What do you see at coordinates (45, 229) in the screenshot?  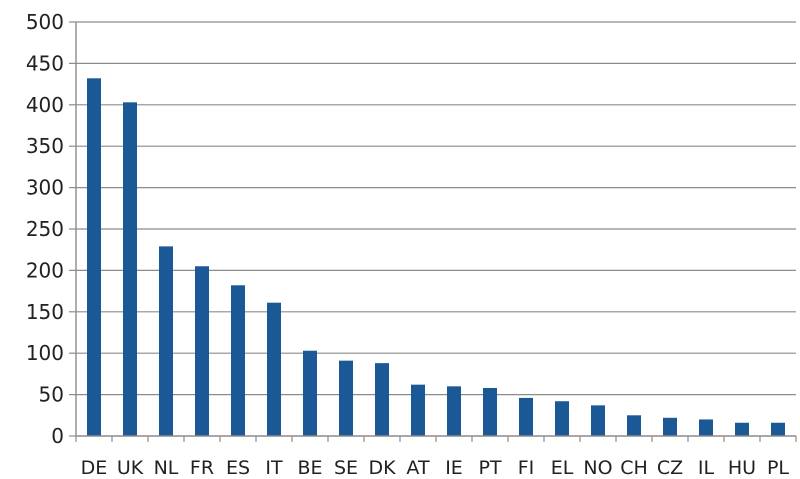 I see `y-tick-label: 250` at bounding box center [45, 229].